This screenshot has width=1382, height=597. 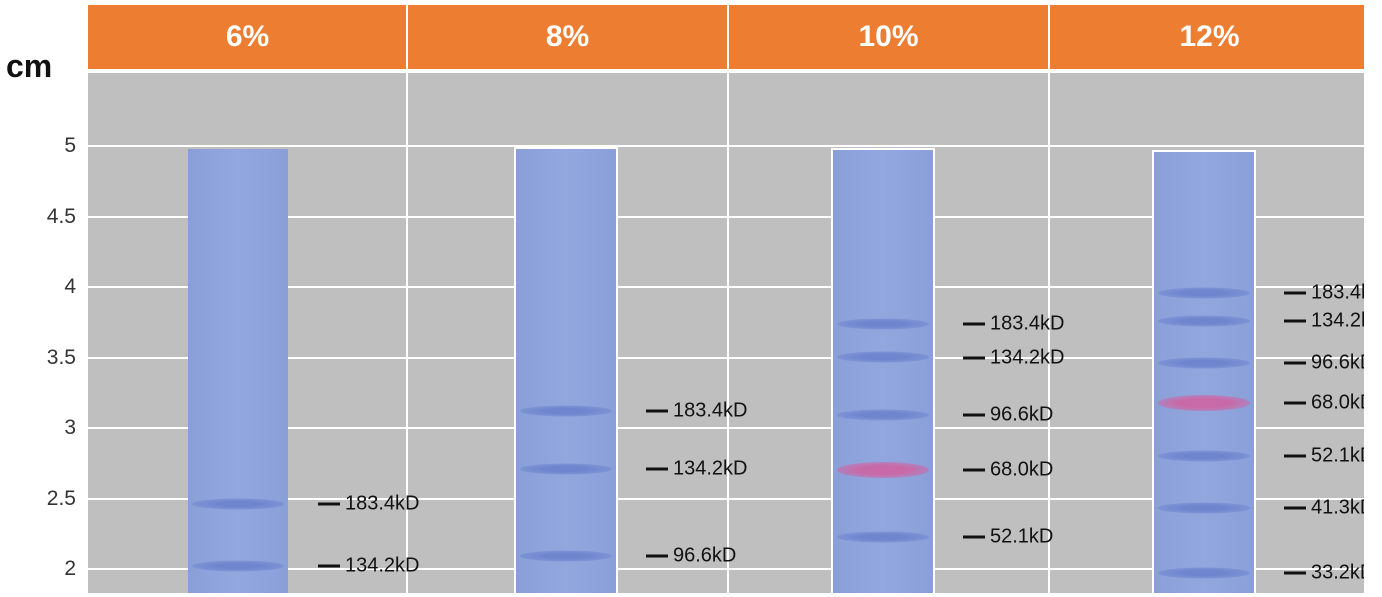 What do you see at coordinates (1209, 36) in the screenshot?
I see `gel-percent-label: 12%` at bounding box center [1209, 36].